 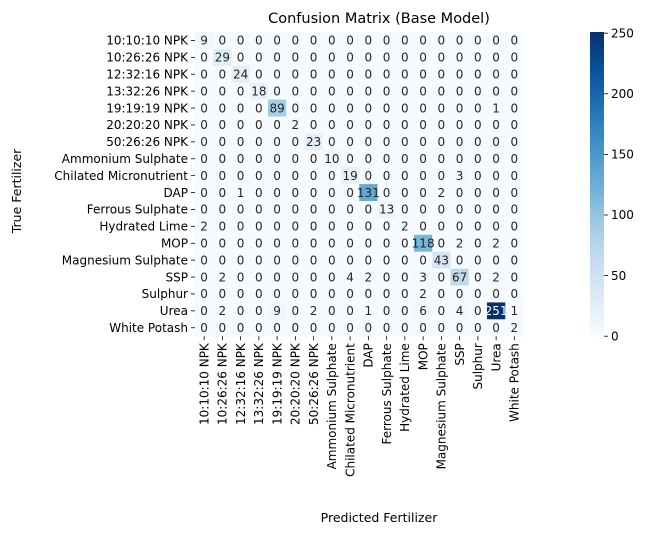 What do you see at coordinates (276, 108) in the screenshot?
I see `cell-value: 89` at bounding box center [276, 108].